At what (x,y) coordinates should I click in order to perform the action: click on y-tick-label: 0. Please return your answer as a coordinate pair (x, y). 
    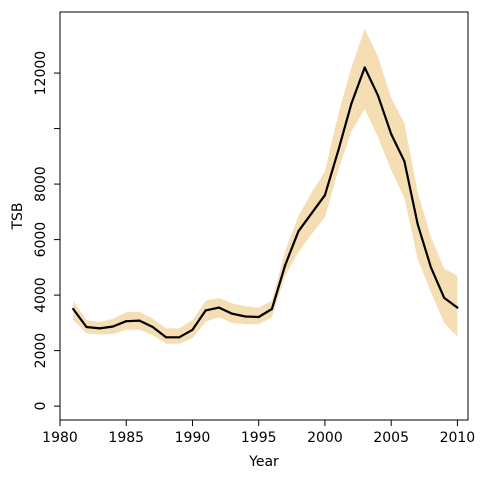
    Looking at the image, I should click on (41, 406).